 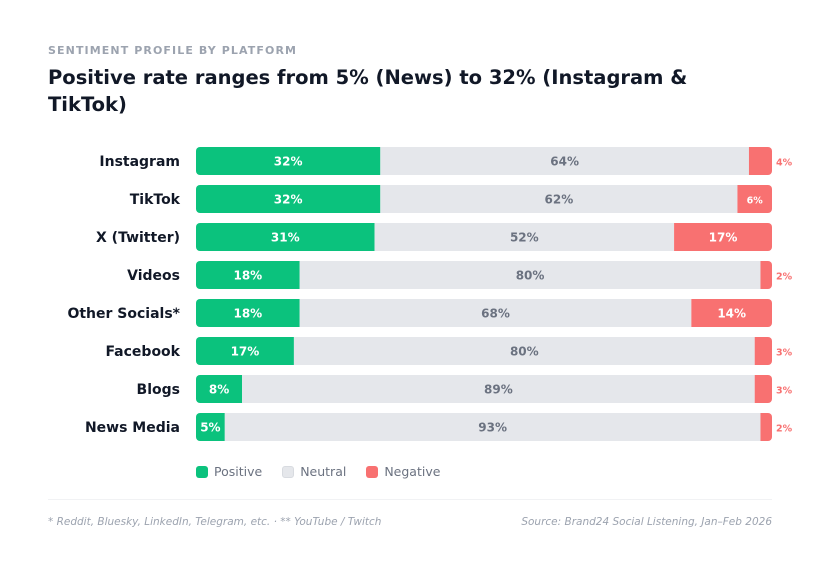 I want to click on bar-positive-other-socials, so click(x=248, y=313).